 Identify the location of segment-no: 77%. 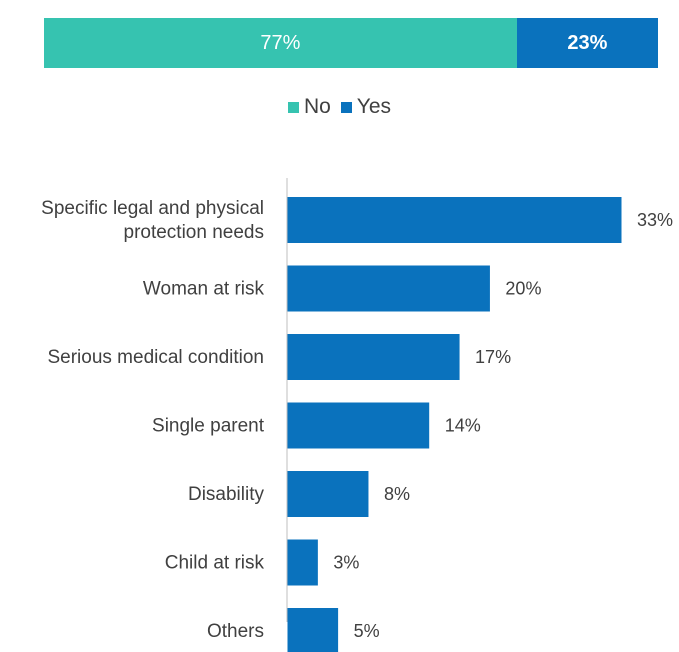
(280, 43).